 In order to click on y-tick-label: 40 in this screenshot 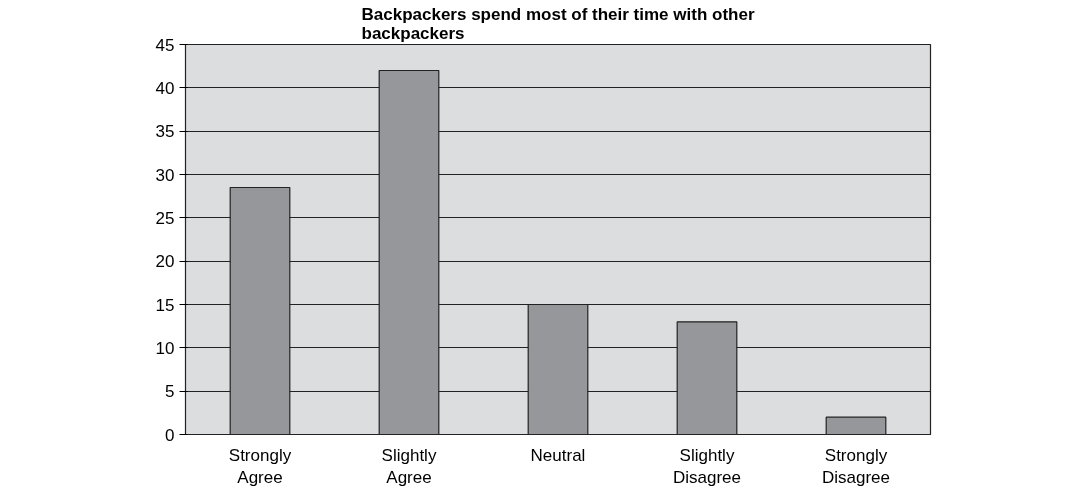, I will do `click(165, 88)`.